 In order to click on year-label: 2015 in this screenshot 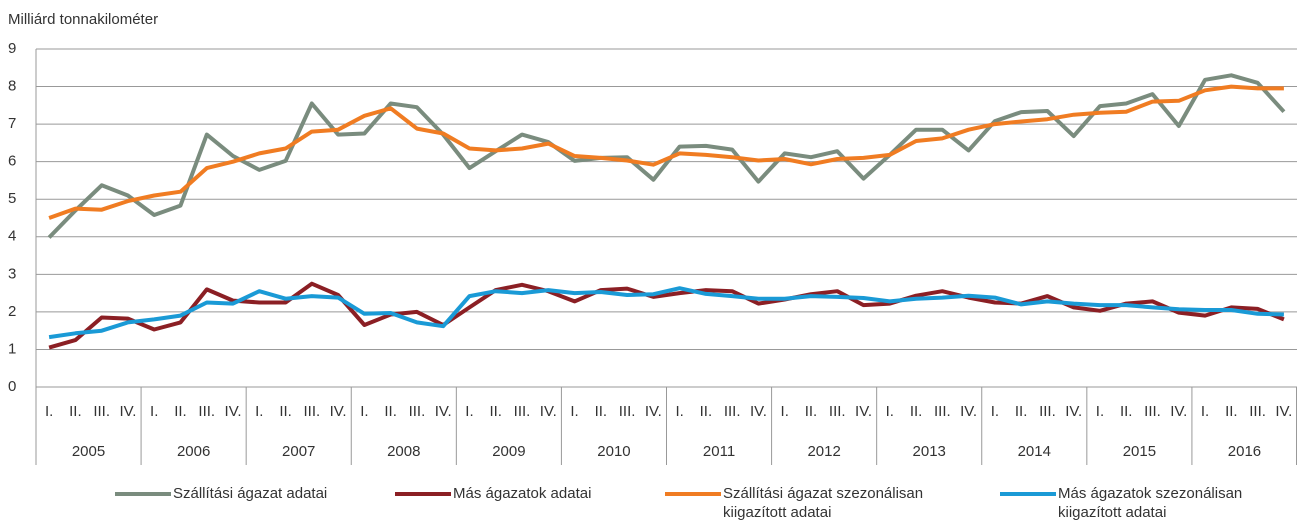, I will do `click(1139, 451)`.